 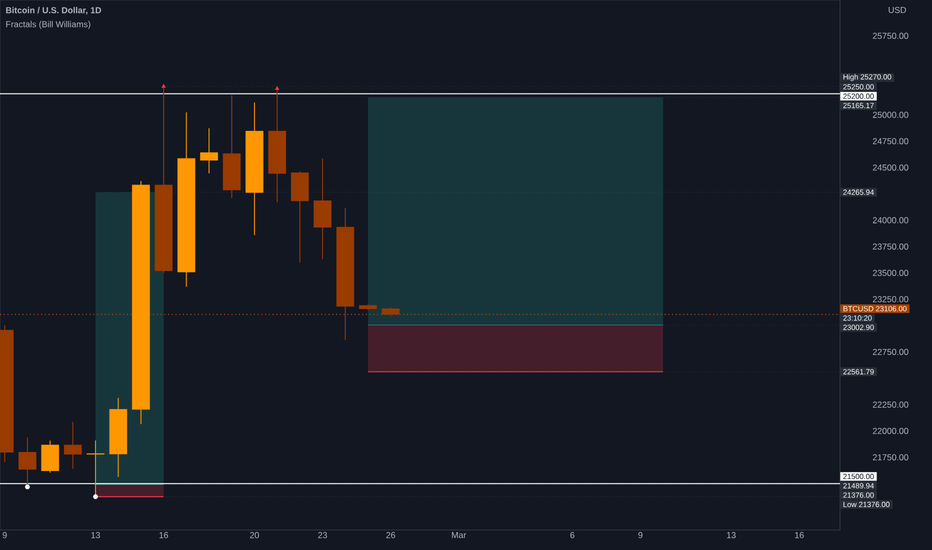 I want to click on x-tick-label: 20, so click(x=254, y=535).